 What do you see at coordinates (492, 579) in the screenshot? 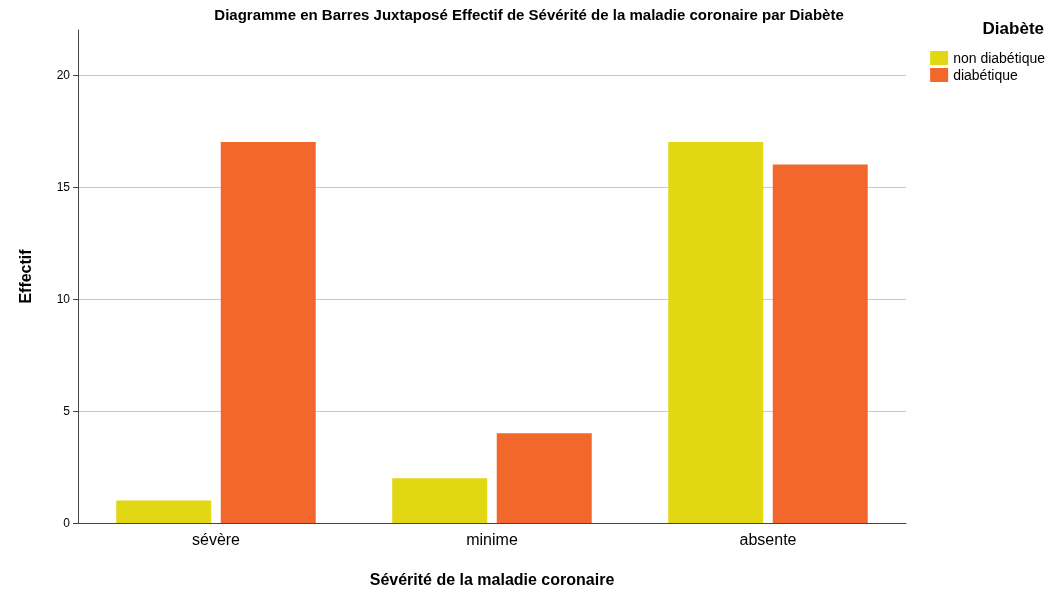
I see `x-axis-title: Sévérité de la maladie coronaire` at bounding box center [492, 579].